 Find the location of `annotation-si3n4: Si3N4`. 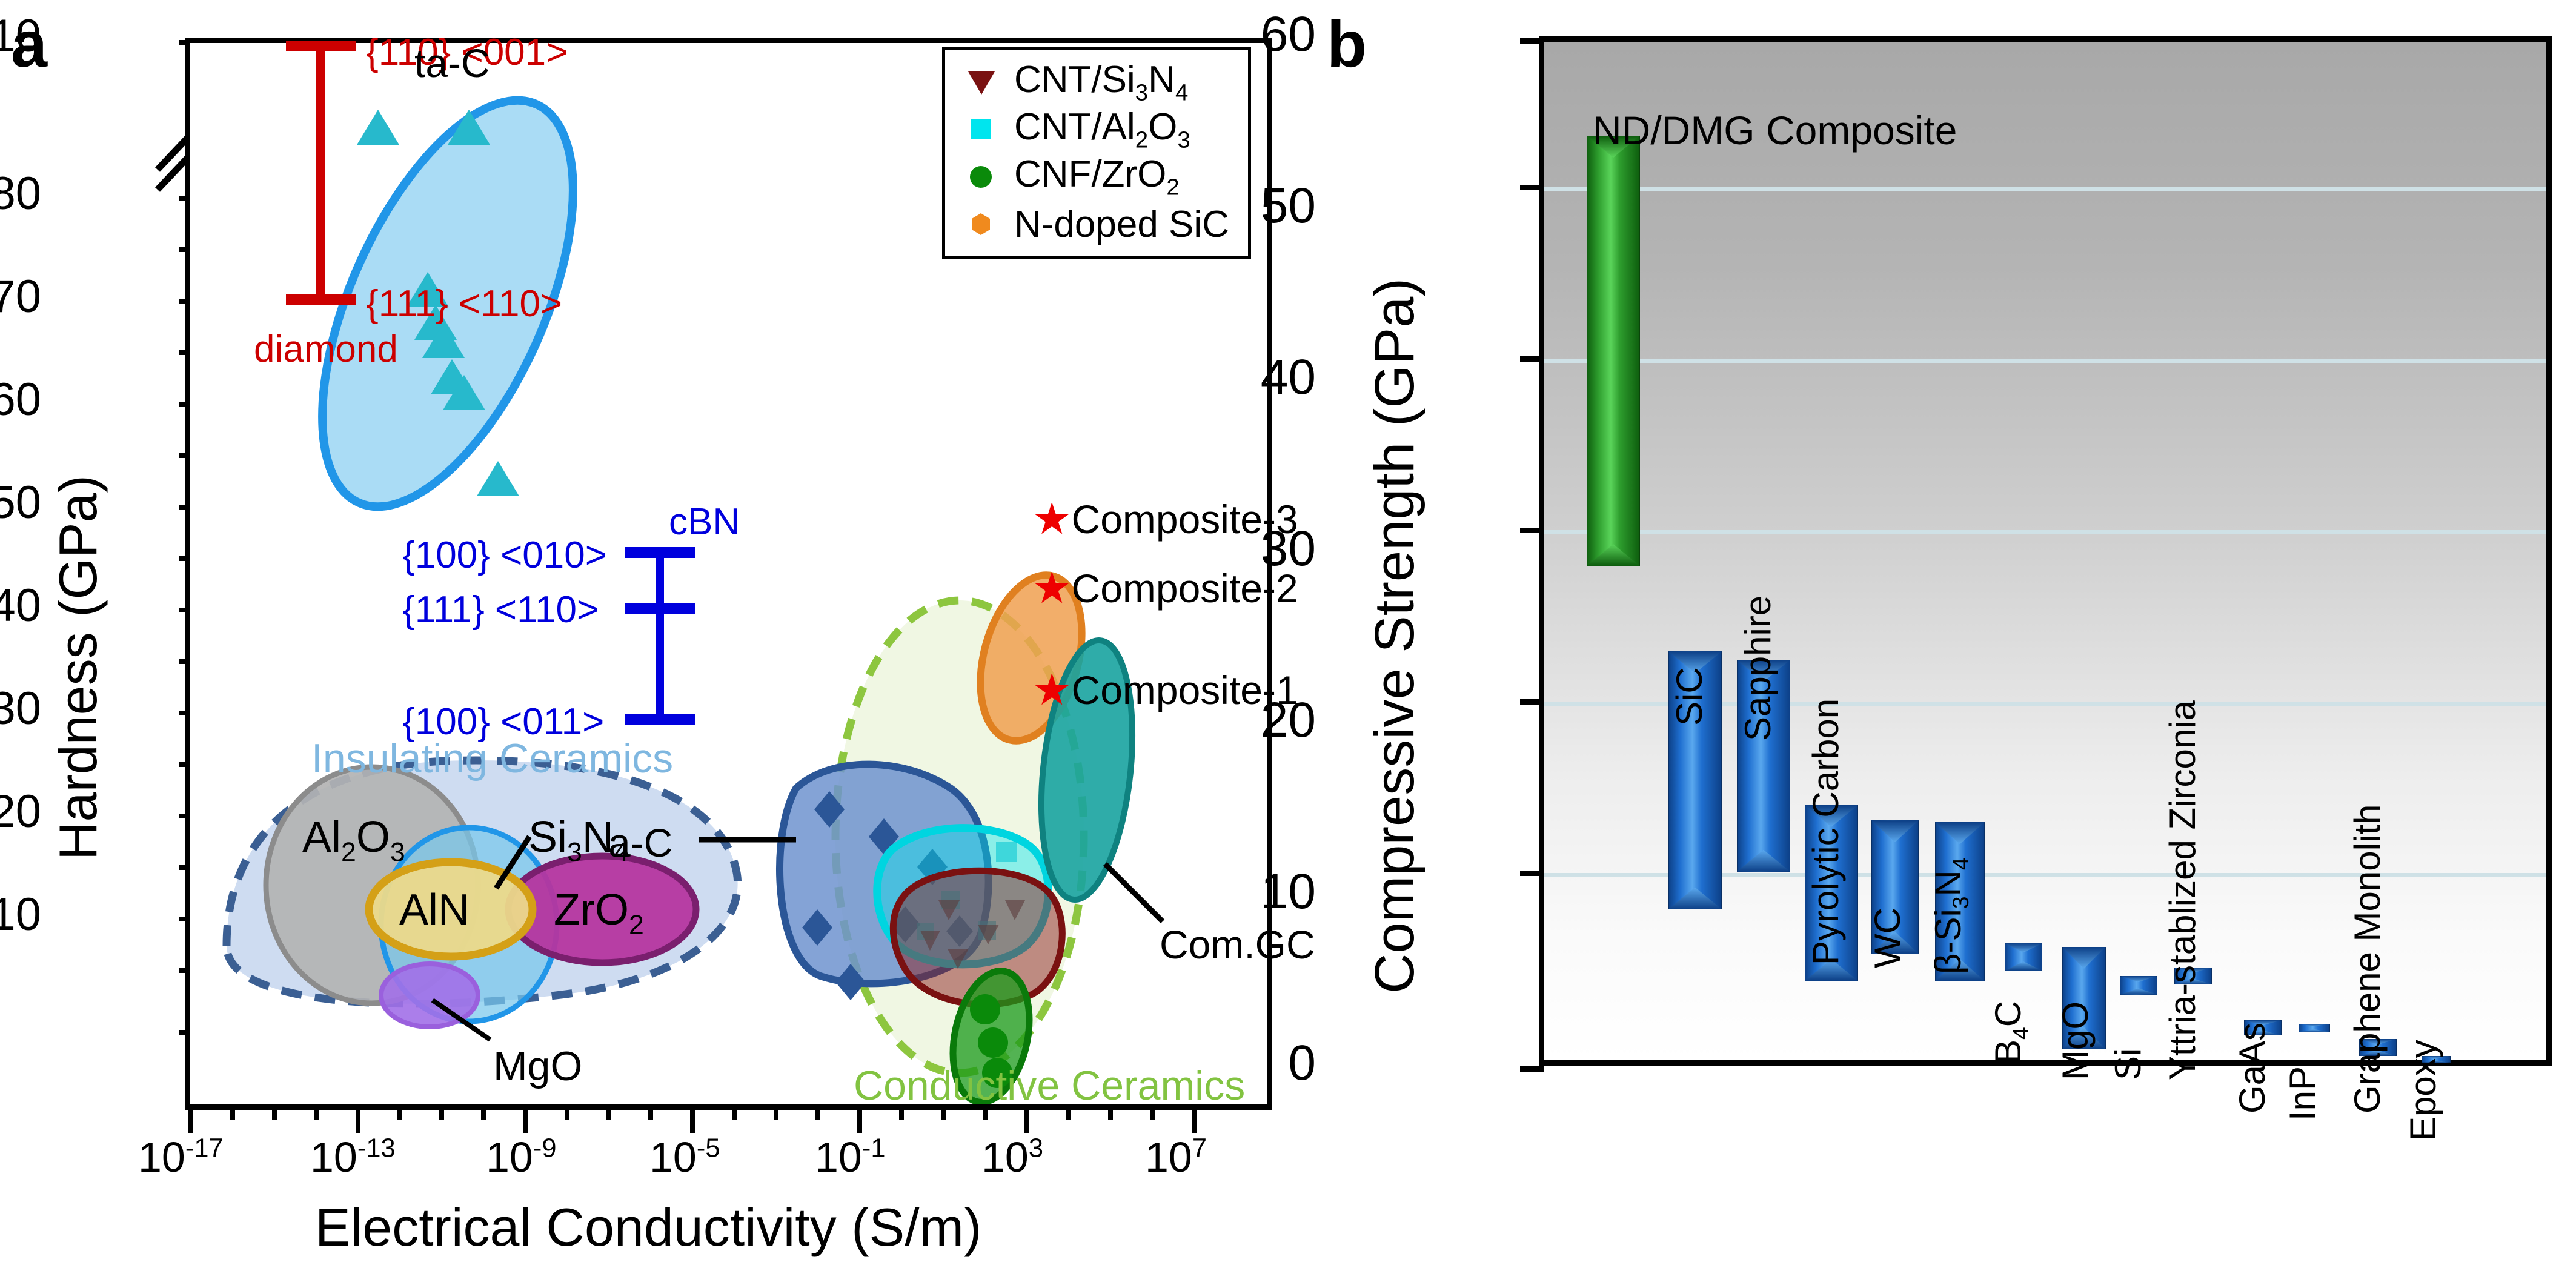

annotation-si3n4: Si3N4 is located at coordinates (578, 840).